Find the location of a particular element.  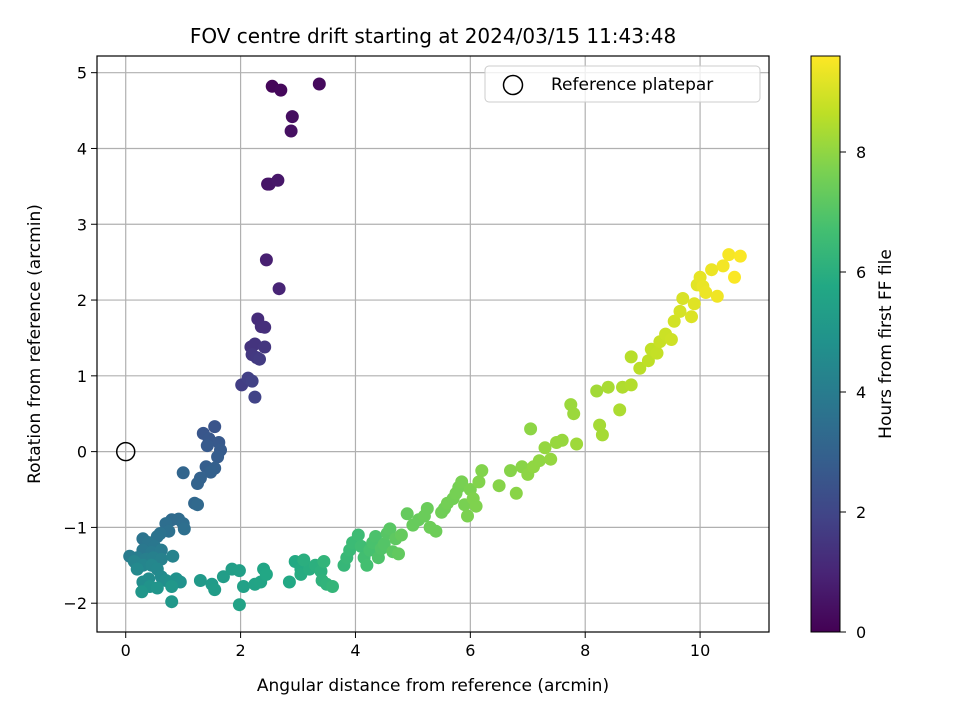

y-tick-label: 0 is located at coordinates (82, 452).